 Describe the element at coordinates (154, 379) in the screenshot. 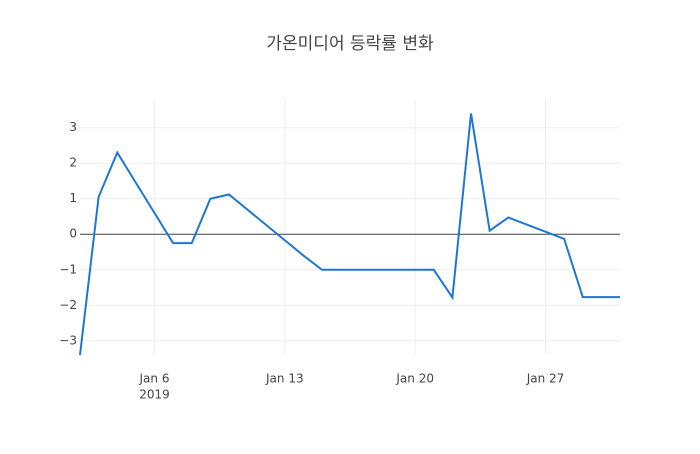

I see `x-tick-label: Jan 6` at that location.